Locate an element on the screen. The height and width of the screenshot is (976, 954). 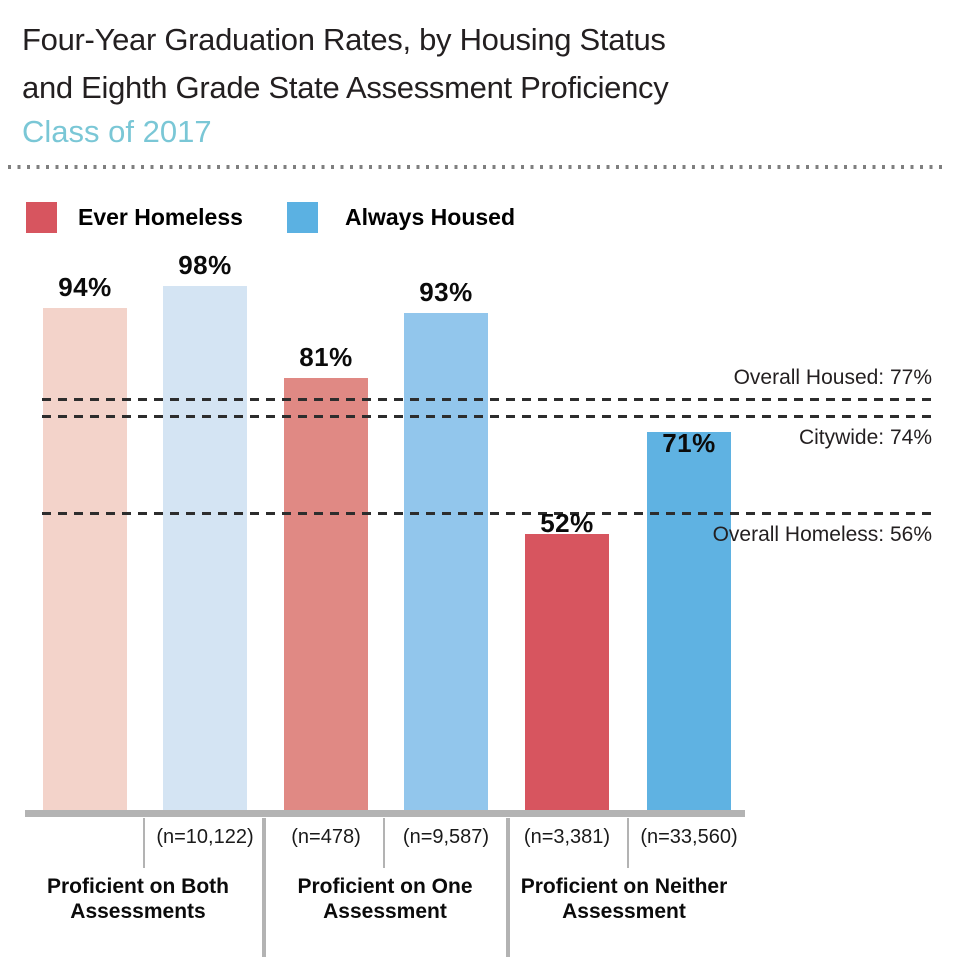
category-label: Proficient on One Assessment is located at coordinates (385, 899).